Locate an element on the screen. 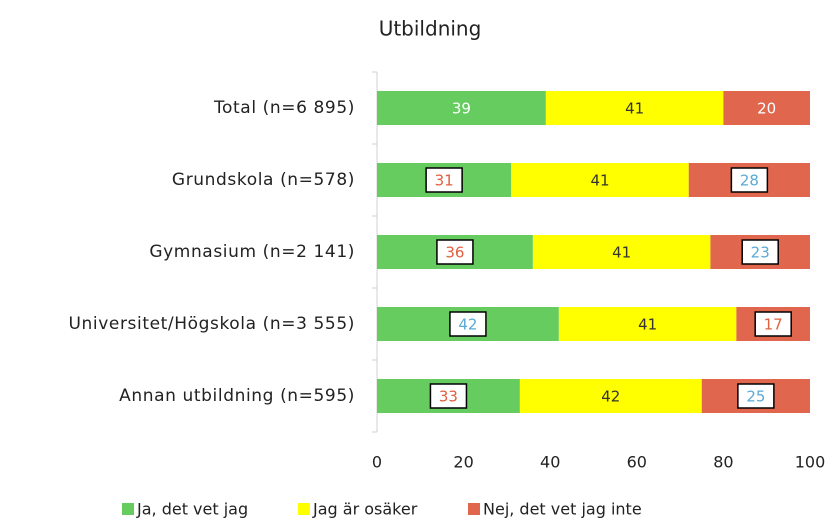 The width and height of the screenshot is (831, 521). x-tick-label: 20 is located at coordinates (463, 462).